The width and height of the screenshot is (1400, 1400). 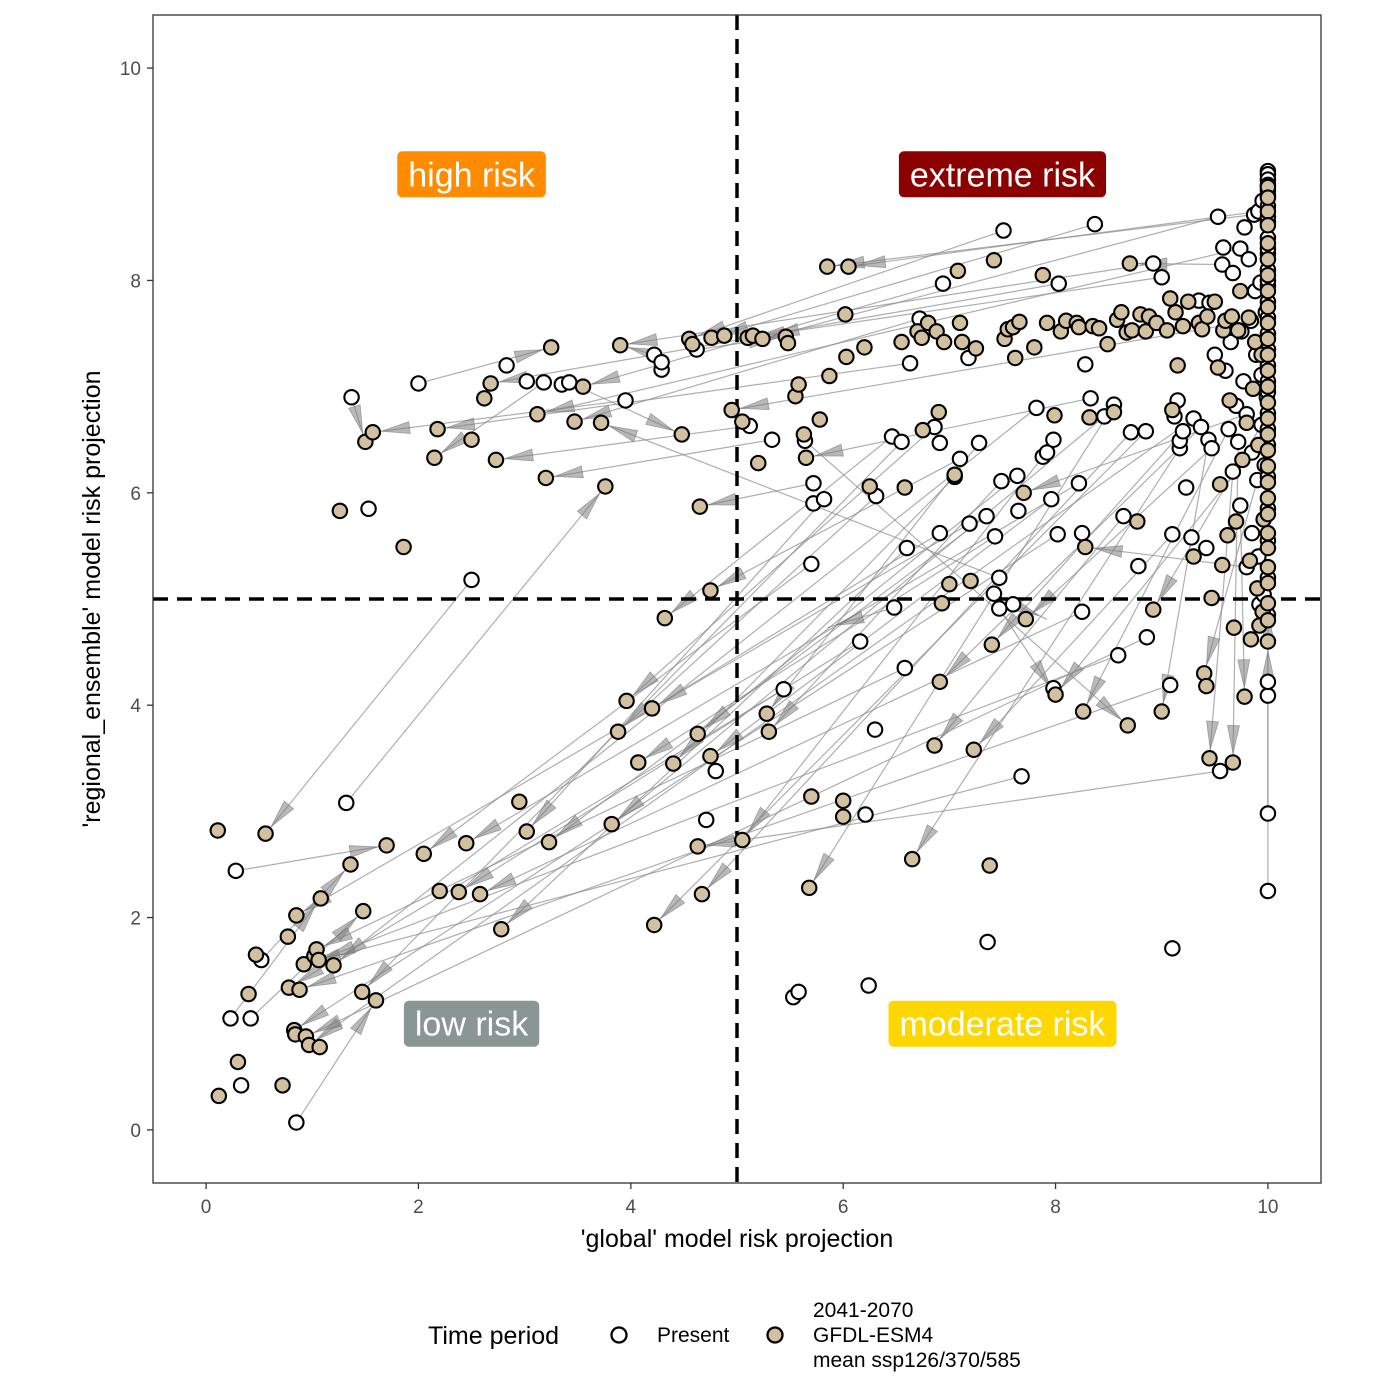 I want to click on quadrant-label-box, so click(x=471, y=1023).